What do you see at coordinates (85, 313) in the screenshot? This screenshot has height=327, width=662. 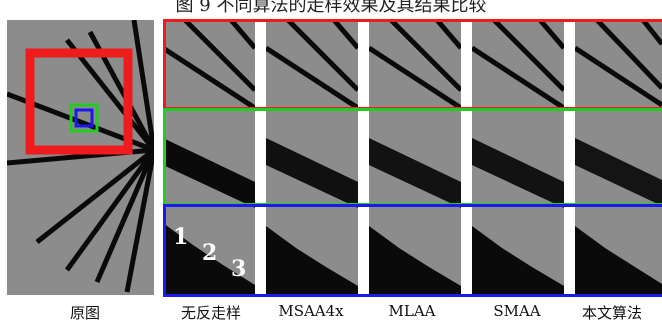 I see `caption-original: 原图` at bounding box center [85, 313].